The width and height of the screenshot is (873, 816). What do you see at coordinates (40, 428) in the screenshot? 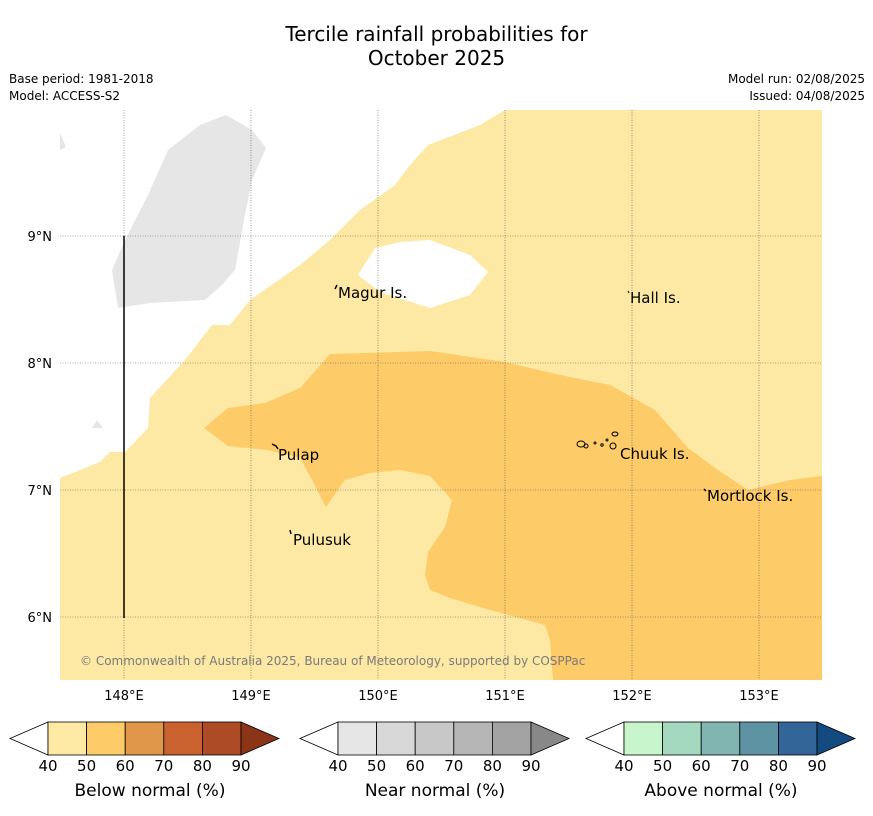
I see `latitude-labels: 9°N 8°N 7°N 6°N` at bounding box center [40, 428].